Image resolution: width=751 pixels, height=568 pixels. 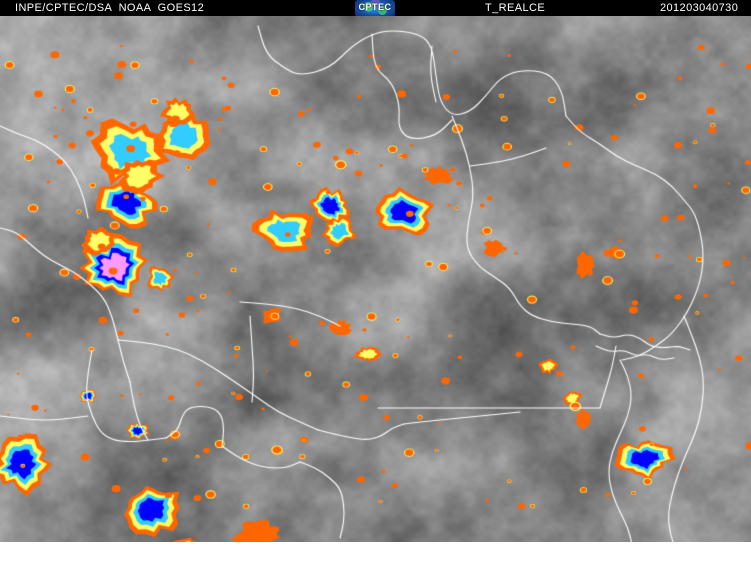 What do you see at coordinates (110, 8) in the screenshot?
I see `header-source-label: INPE/CPTEC/DSA NOAA GOES12` at bounding box center [110, 8].